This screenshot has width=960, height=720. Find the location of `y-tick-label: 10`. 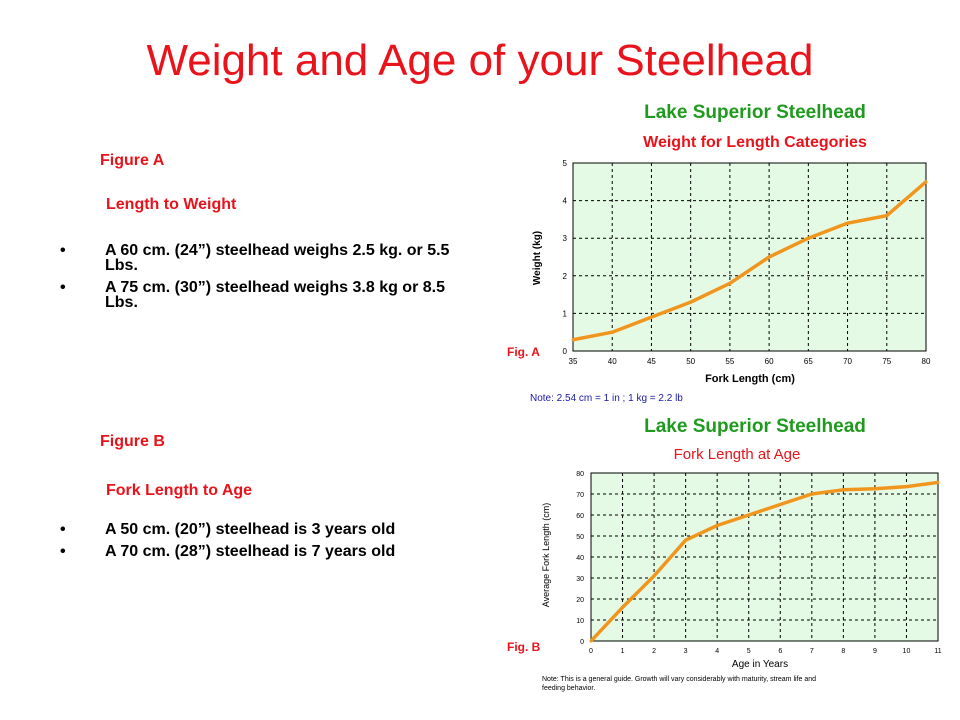

y-tick-label: 10 is located at coordinates (580, 621).